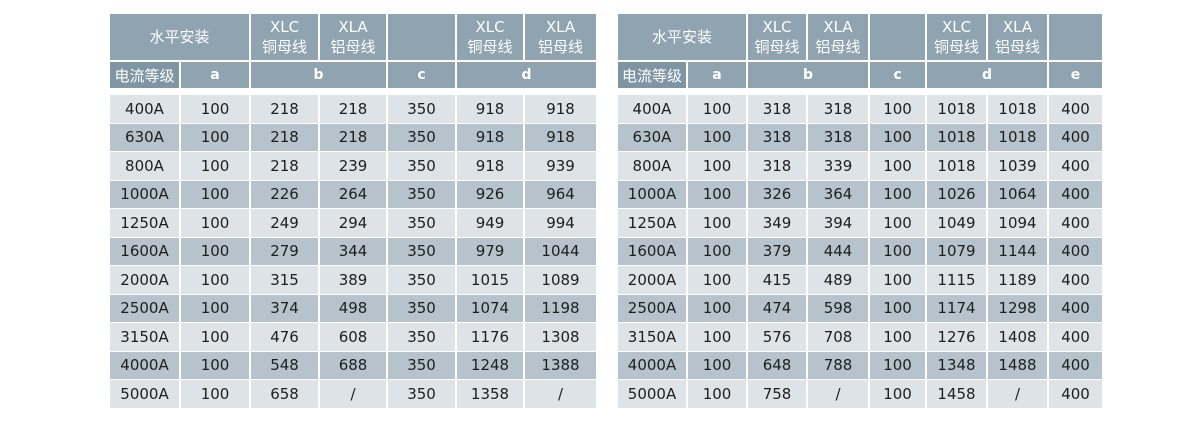  Describe the element at coordinates (778, 307) in the screenshot. I see `dimension-cell: 474` at that location.